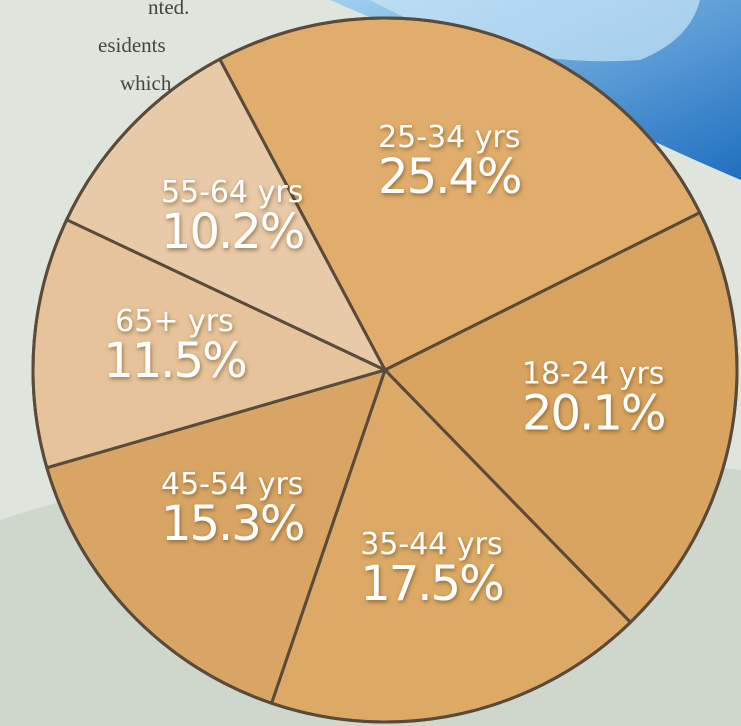  What do you see at coordinates (146, 83) in the screenshot?
I see `cropped-text: which` at bounding box center [146, 83].